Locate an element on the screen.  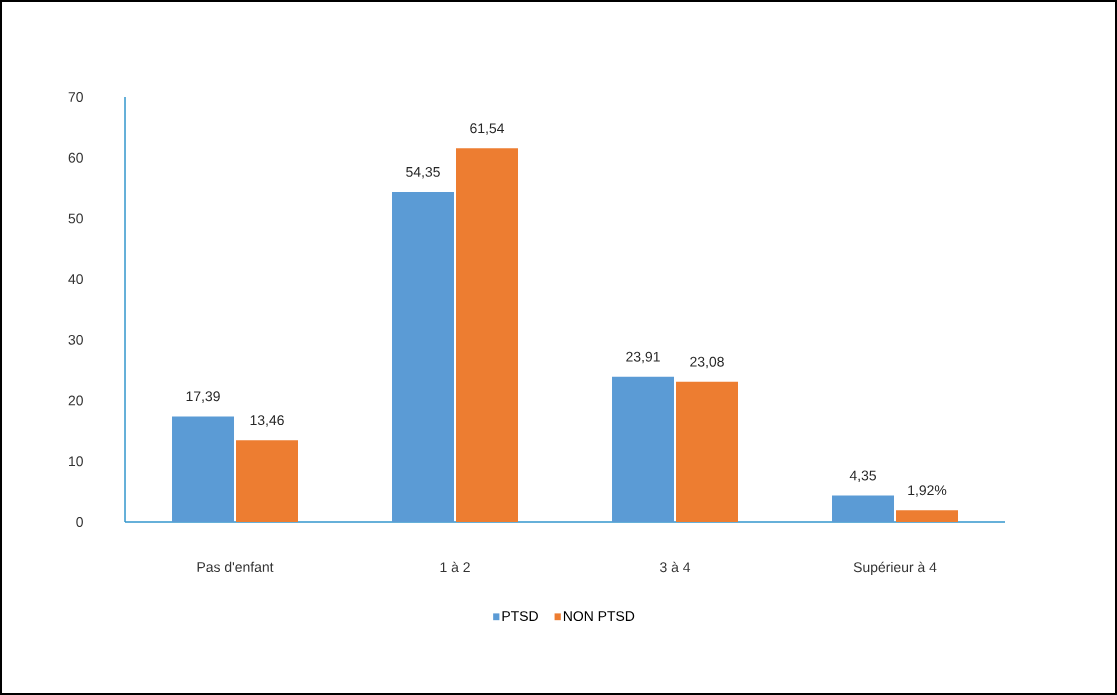
data-label: 23,08 is located at coordinates (707, 362).